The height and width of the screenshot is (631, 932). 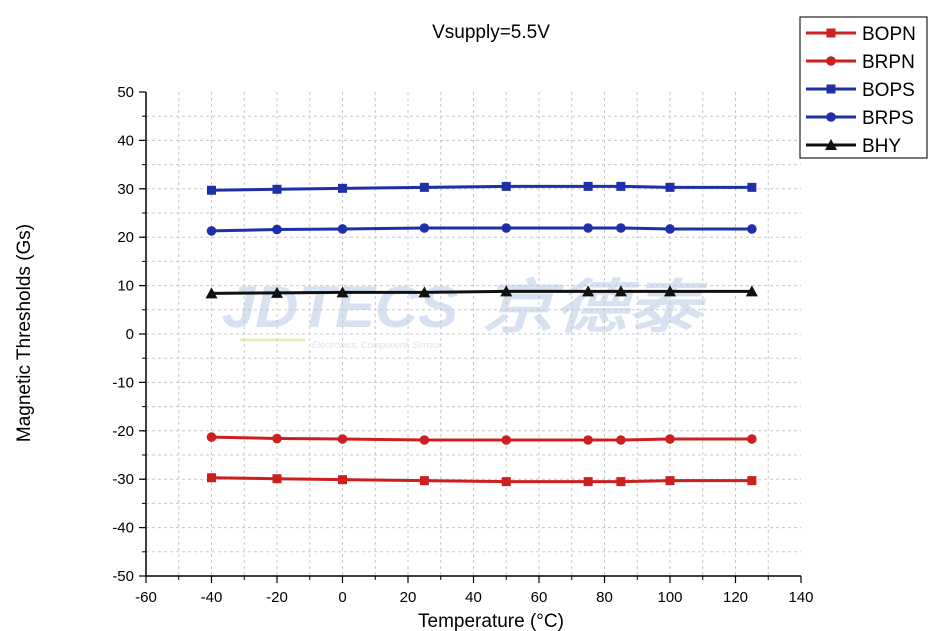 What do you see at coordinates (888, 118) in the screenshot?
I see `legend-label-brps: BRPS` at bounding box center [888, 118].